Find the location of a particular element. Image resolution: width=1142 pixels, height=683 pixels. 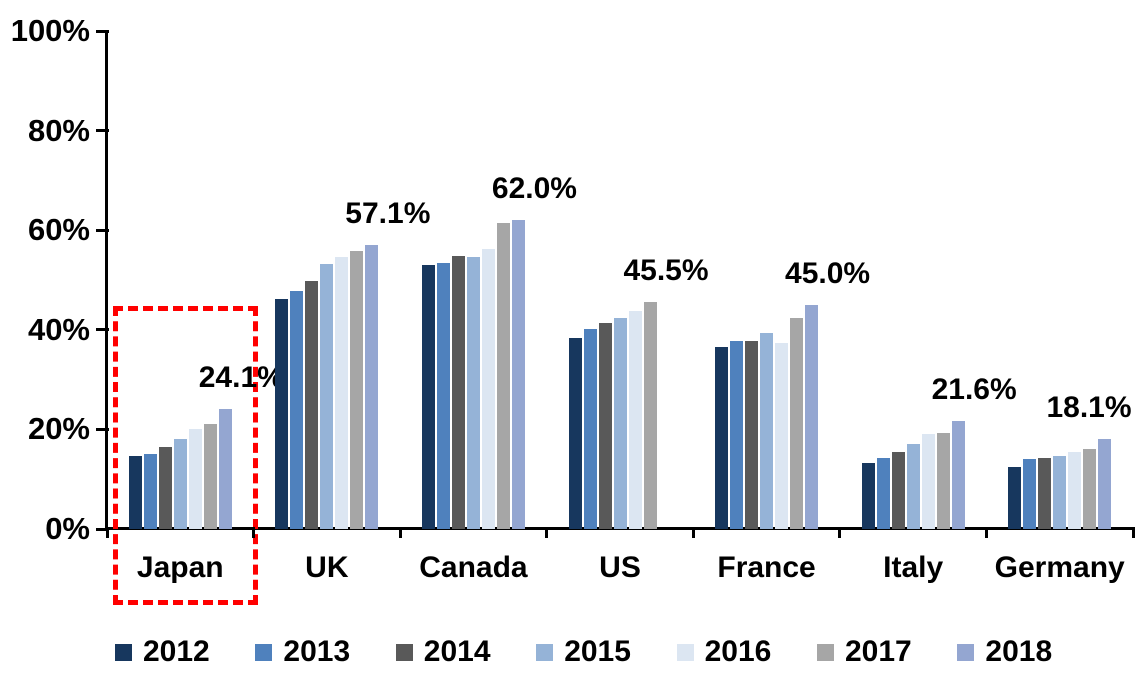

bar-germany-2017 is located at coordinates (1090, 489).